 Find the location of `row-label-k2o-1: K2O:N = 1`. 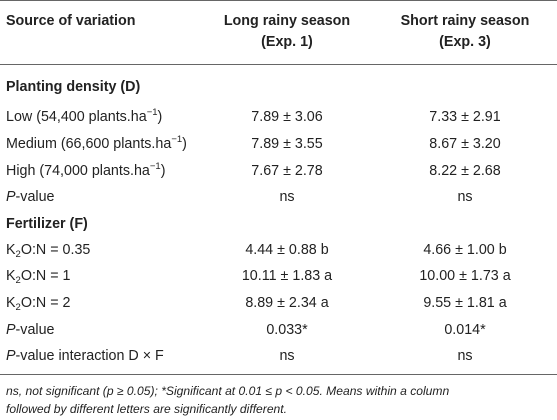

row-label-k2o-1: K2O:N = 1 is located at coordinates (38, 277).